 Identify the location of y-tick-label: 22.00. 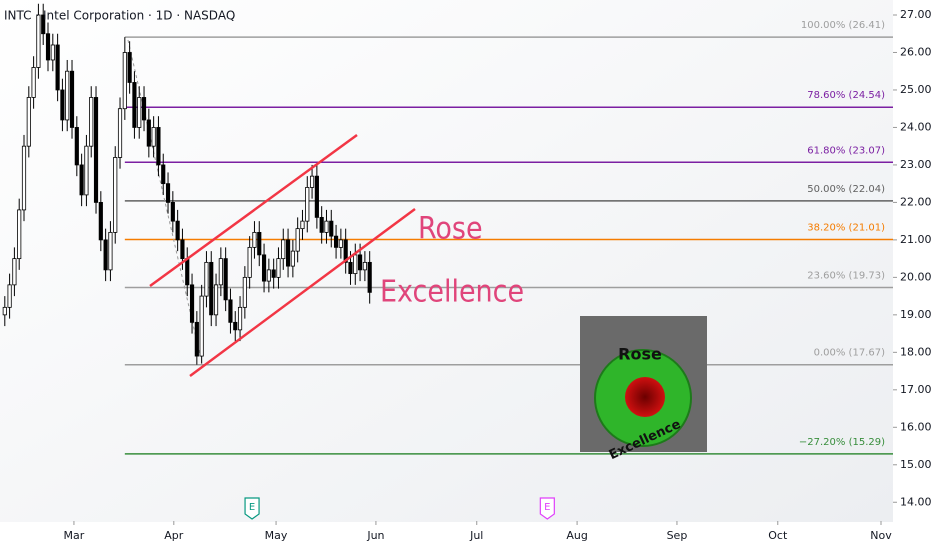
(916, 201).